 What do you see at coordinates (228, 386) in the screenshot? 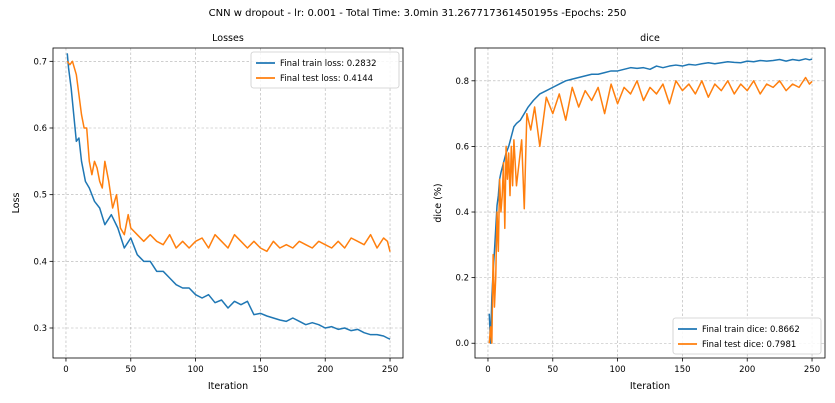
I see `losses-x-axis-label: Iteration` at bounding box center [228, 386].